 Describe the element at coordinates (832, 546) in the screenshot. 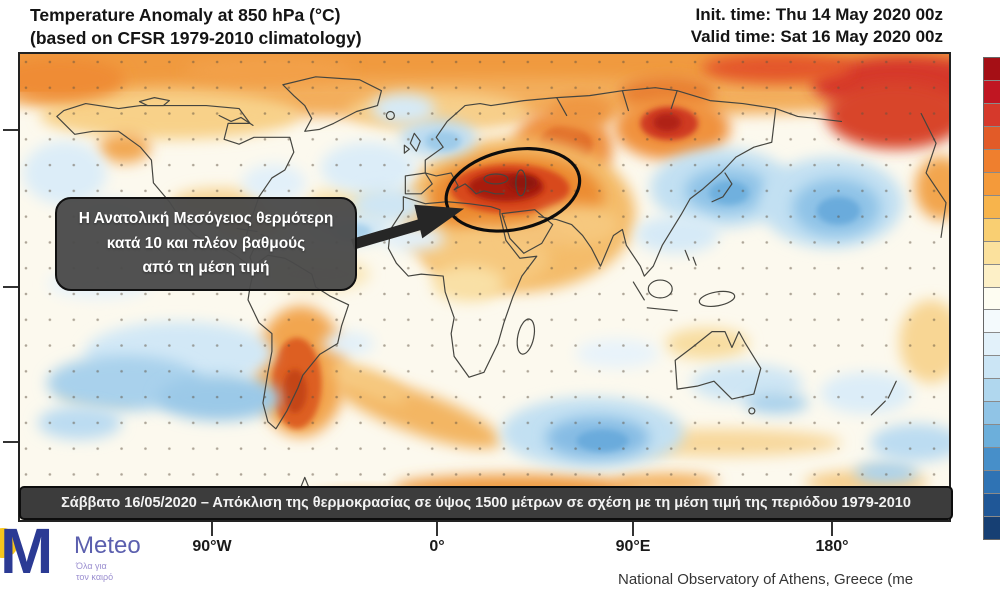

I see `lon-label-180: 180°` at that location.